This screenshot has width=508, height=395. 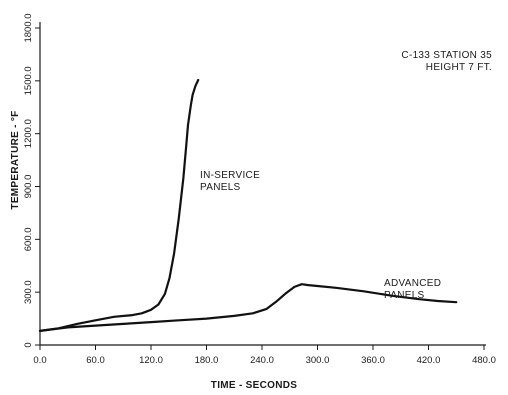 What do you see at coordinates (207, 360) in the screenshot?
I see `x-tick-label: 180.0` at bounding box center [207, 360].